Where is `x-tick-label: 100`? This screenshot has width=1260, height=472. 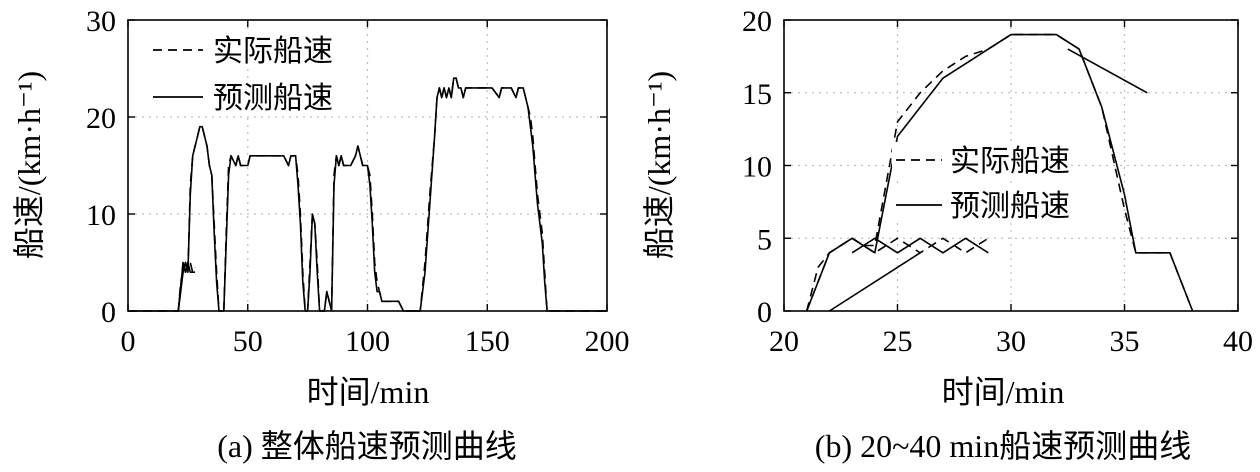 x-tick-label: 100 is located at coordinates (367, 341).